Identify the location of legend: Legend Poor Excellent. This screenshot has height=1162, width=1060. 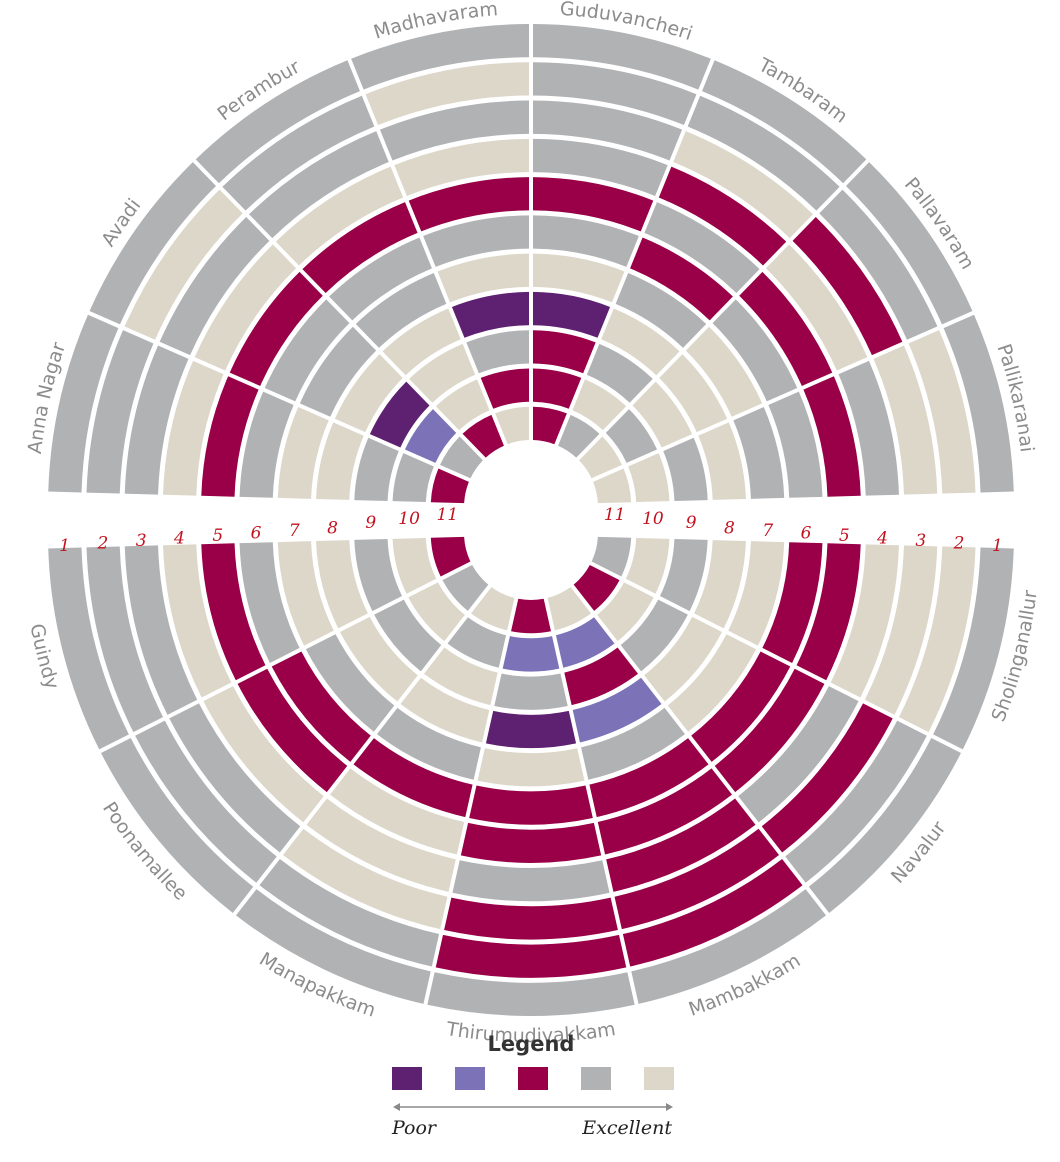
(532, 1085).